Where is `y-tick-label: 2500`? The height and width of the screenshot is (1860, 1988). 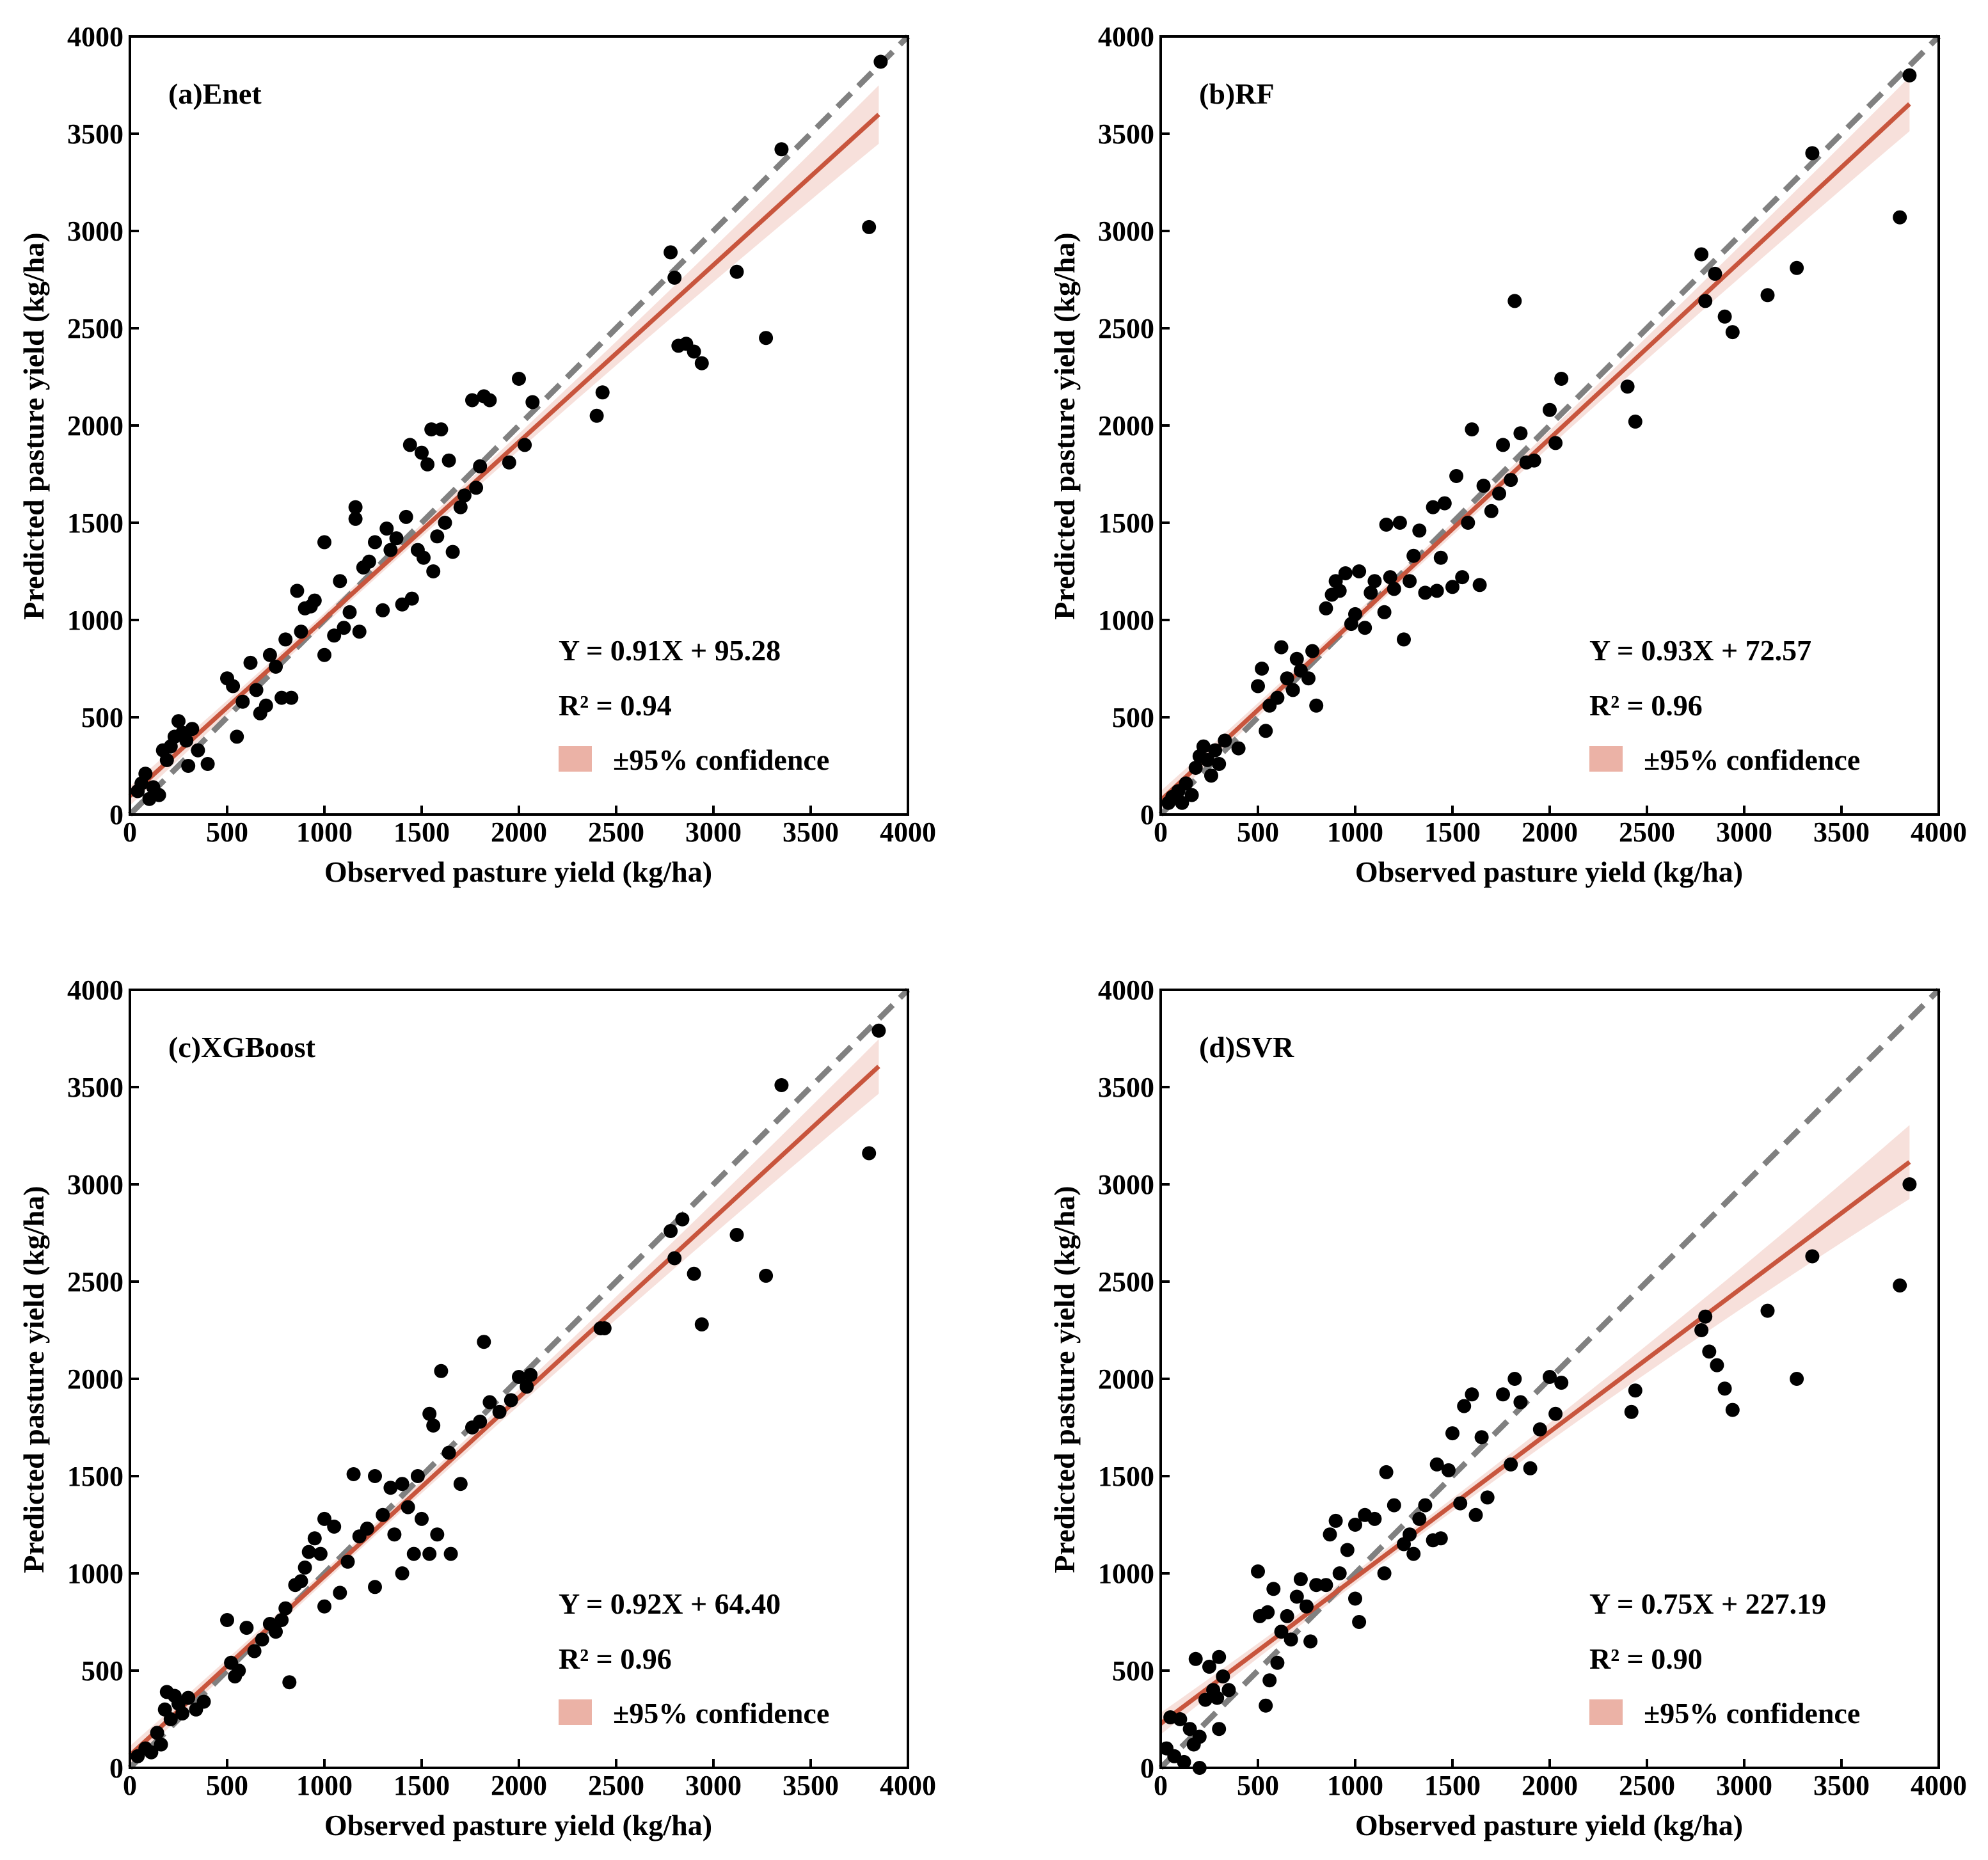 y-tick-label: 2500 is located at coordinates (95, 1282).